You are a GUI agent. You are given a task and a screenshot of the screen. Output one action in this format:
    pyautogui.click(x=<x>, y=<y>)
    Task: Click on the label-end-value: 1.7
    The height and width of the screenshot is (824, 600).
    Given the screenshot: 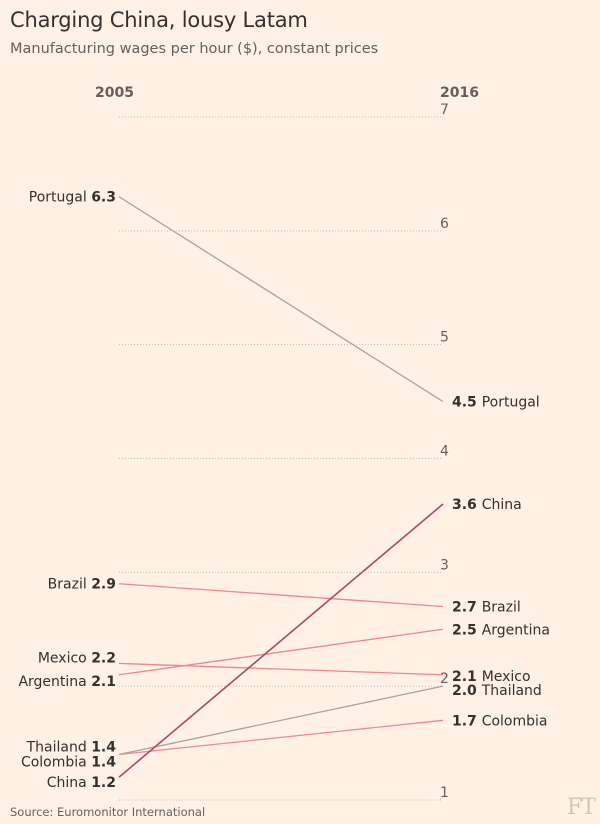 What is the action you would take?
    pyautogui.click(x=467, y=721)
    